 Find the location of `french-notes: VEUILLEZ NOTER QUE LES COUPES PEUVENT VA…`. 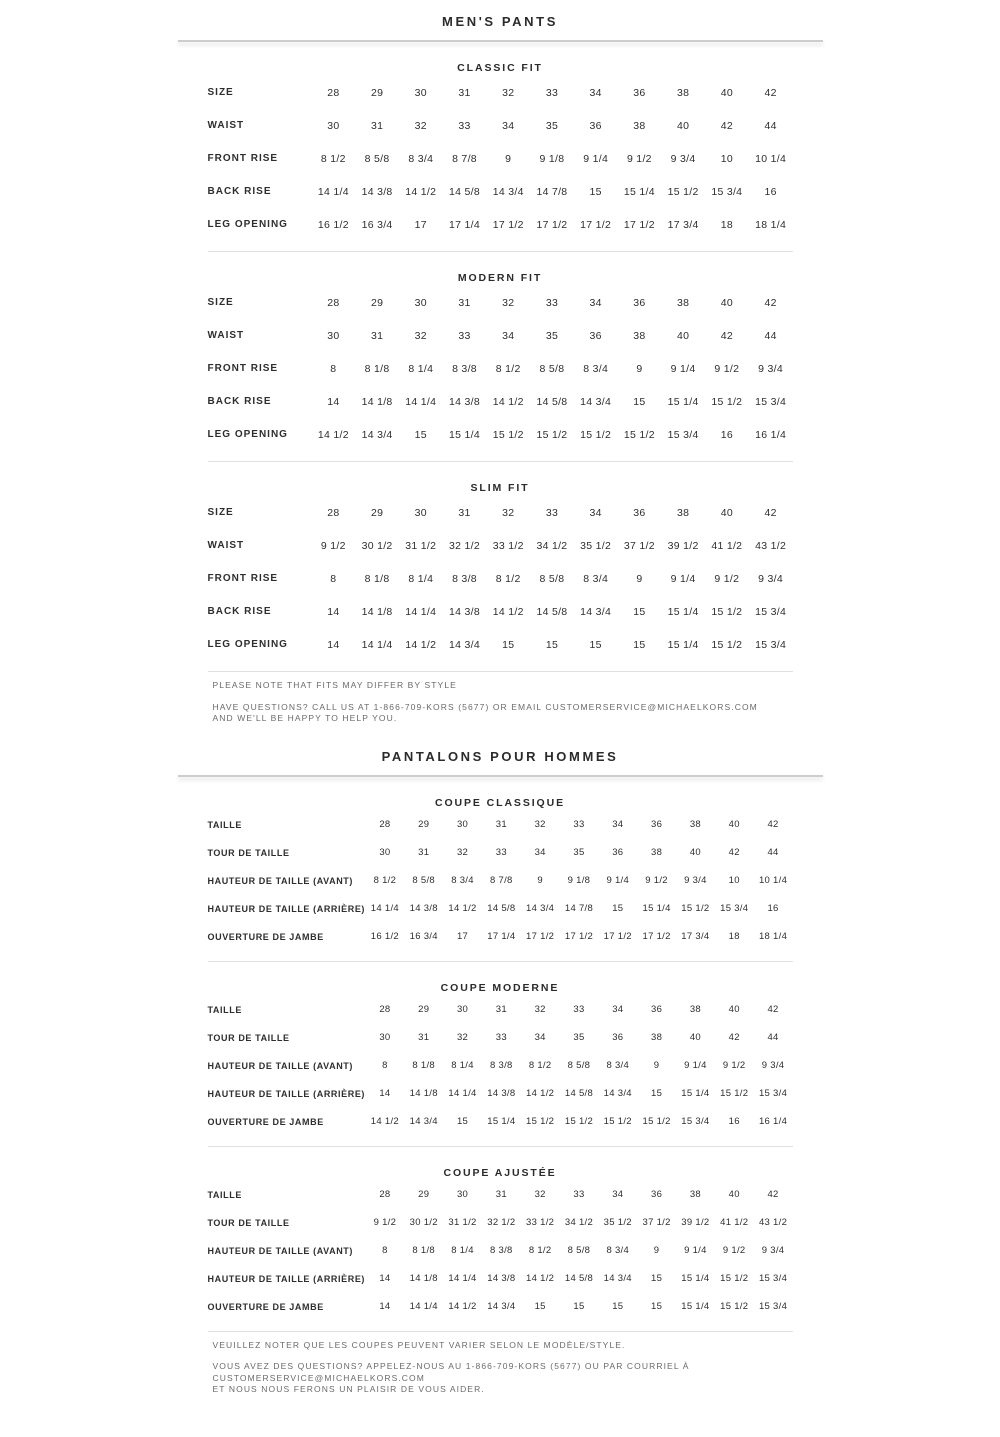

french-notes: VEUILLEZ NOTER QUE LES COUPES PEUVENT VA… is located at coordinates (500, 1368).